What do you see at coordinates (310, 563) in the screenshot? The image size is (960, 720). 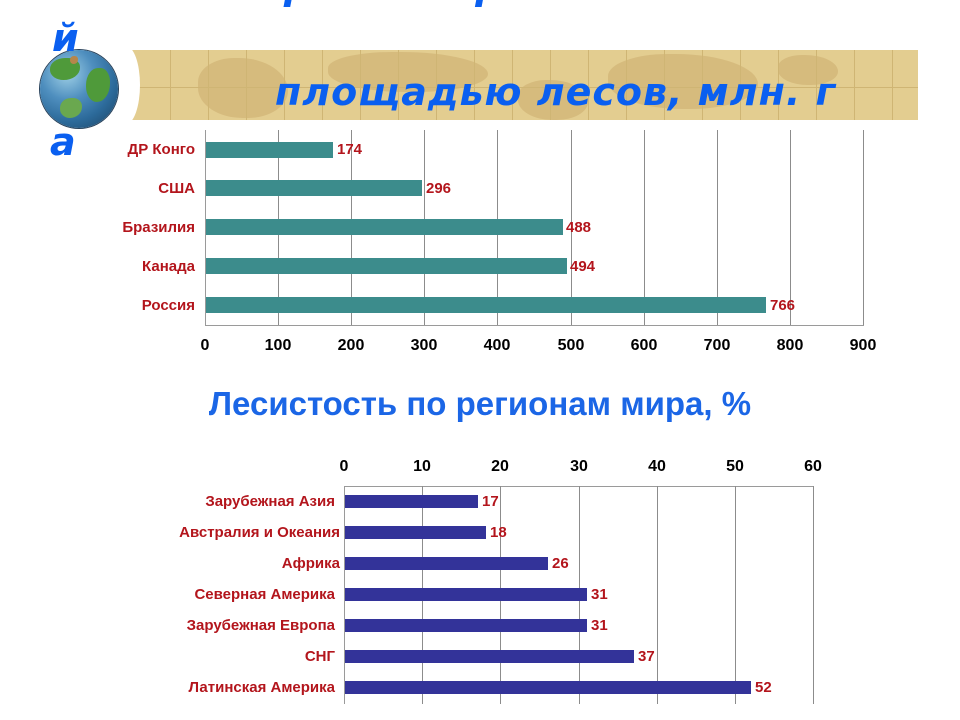 I see `category-label: Африка` at bounding box center [310, 563].